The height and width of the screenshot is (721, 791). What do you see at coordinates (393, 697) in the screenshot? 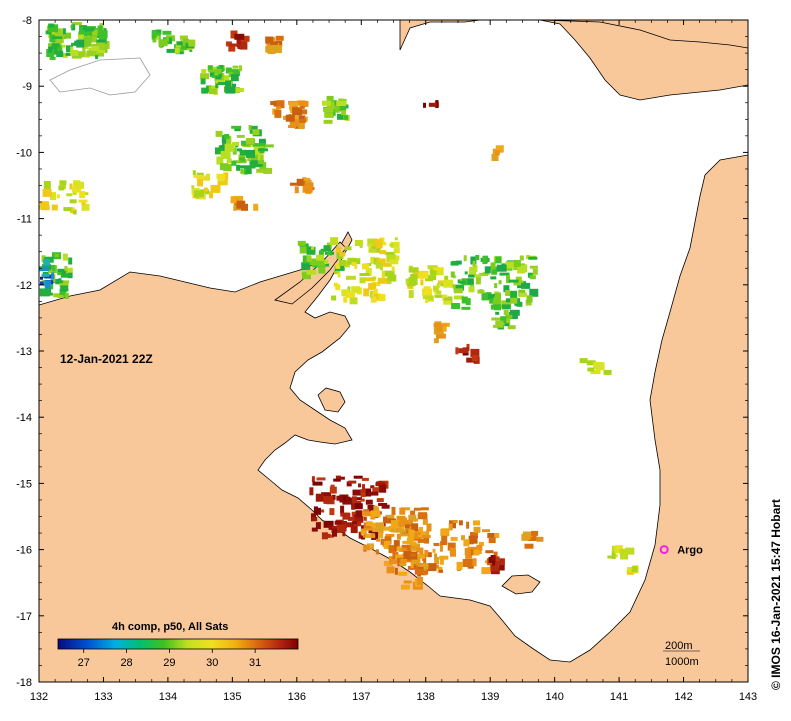
I see `longitude-labels: 132 133 134 135 136 137 138 139 140 141 142 143` at bounding box center [393, 697].